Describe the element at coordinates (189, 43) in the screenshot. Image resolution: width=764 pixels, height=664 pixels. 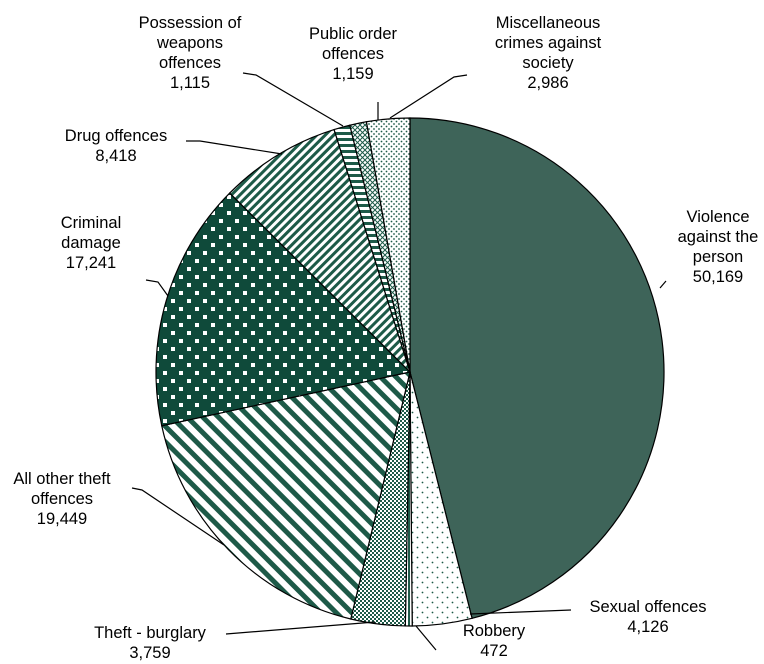
I see `slice-name-label: weapons` at that location.